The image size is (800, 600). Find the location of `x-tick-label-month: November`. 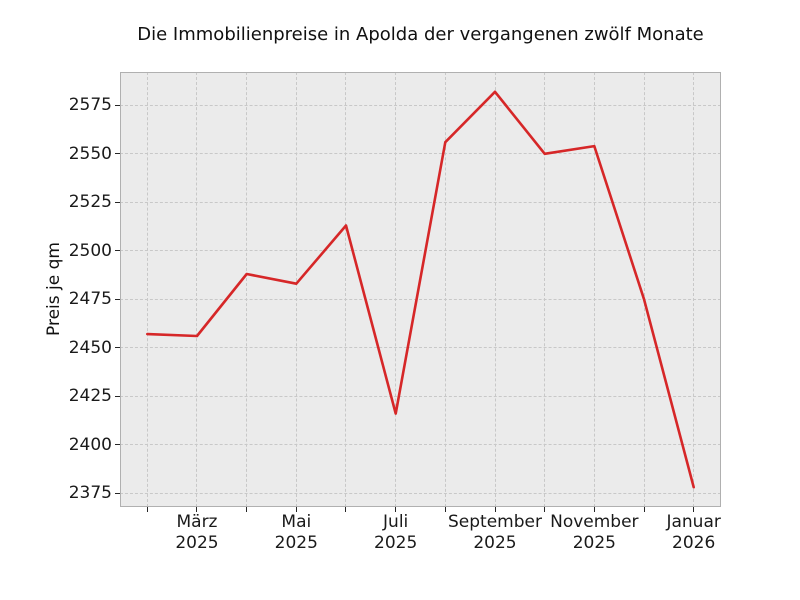

x-tick-label-month: November is located at coordinates (594, 522).